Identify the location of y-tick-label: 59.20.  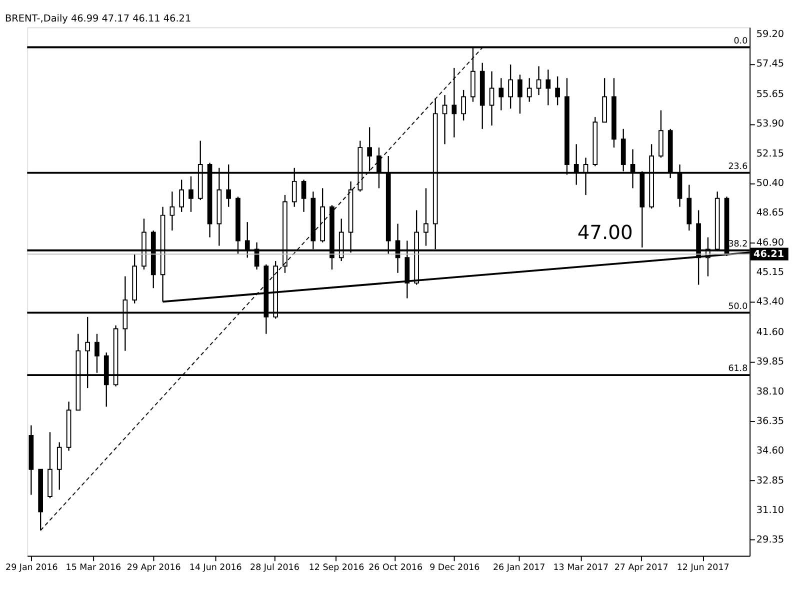
(770, 34).